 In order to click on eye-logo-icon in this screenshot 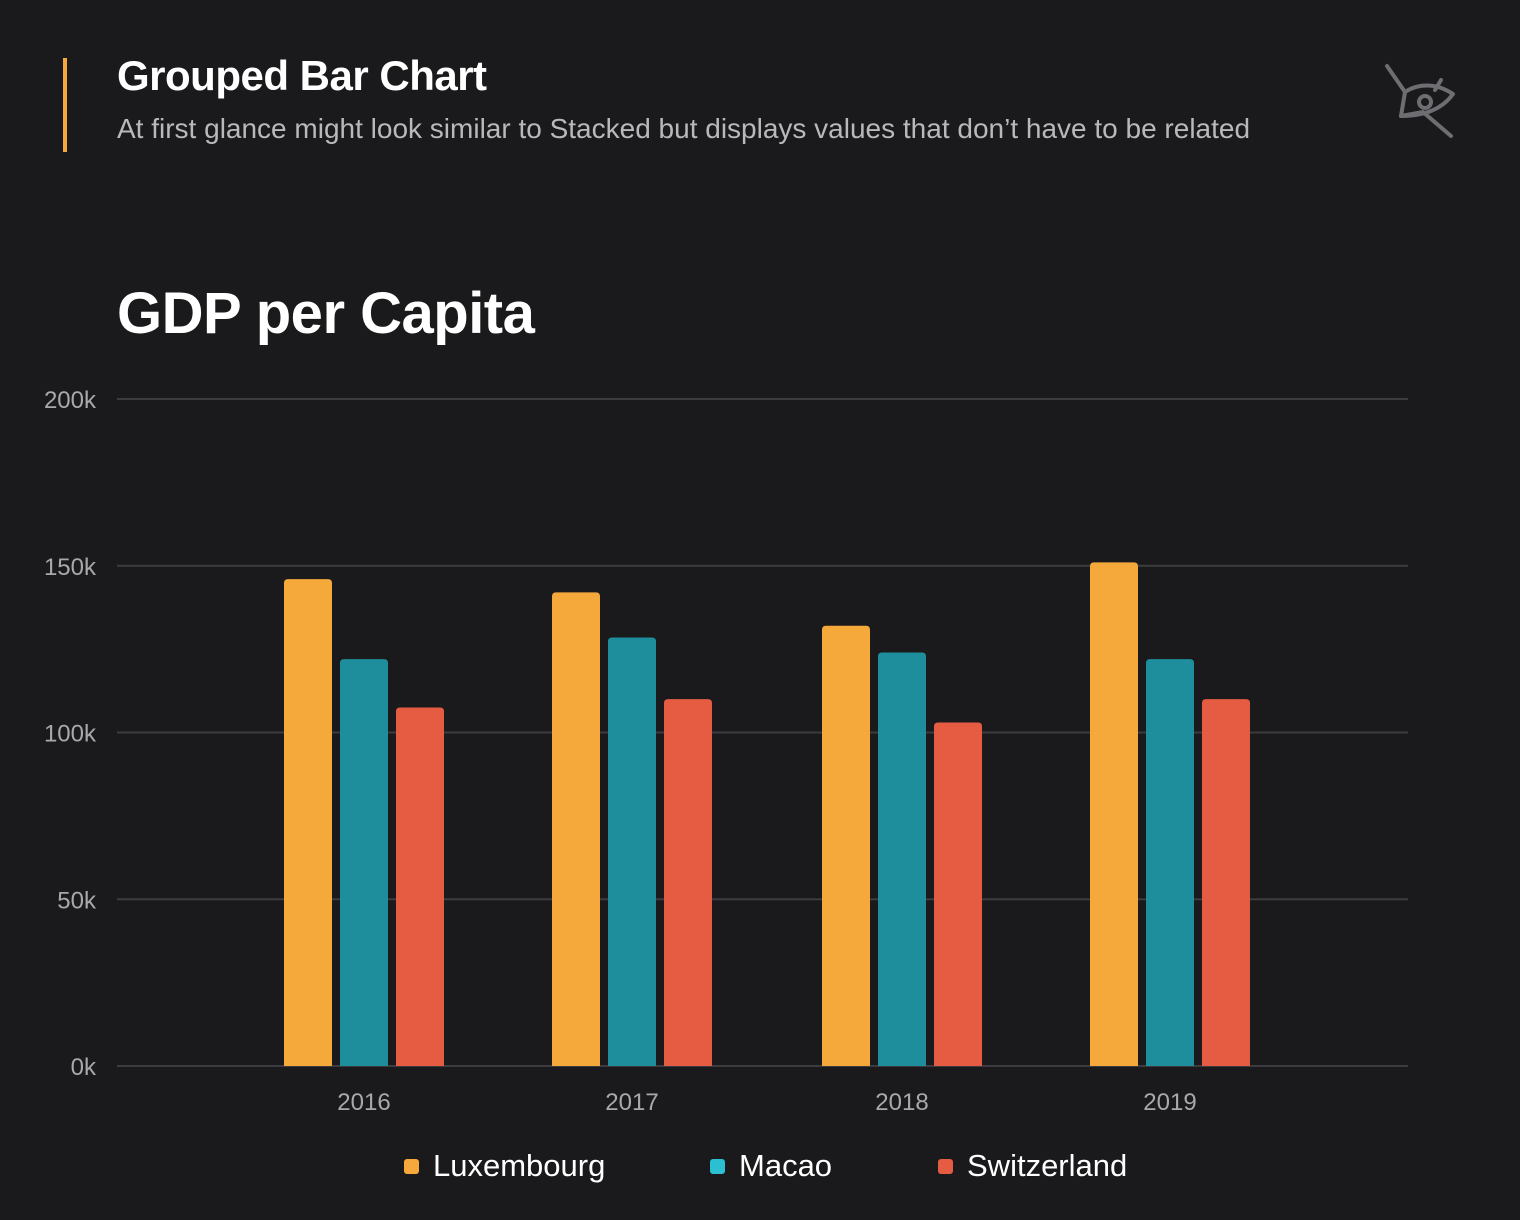, I will do `click(1420, 101)`.